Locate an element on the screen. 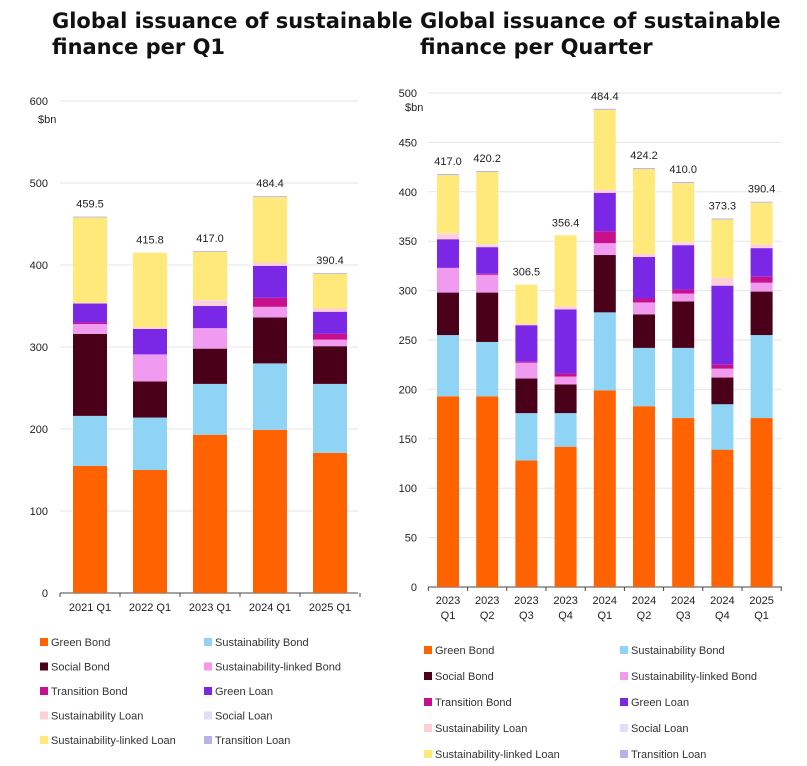 The image size is (807, 766). chart1-legend-label: Transition Loan is located at coordinates (252, 741).